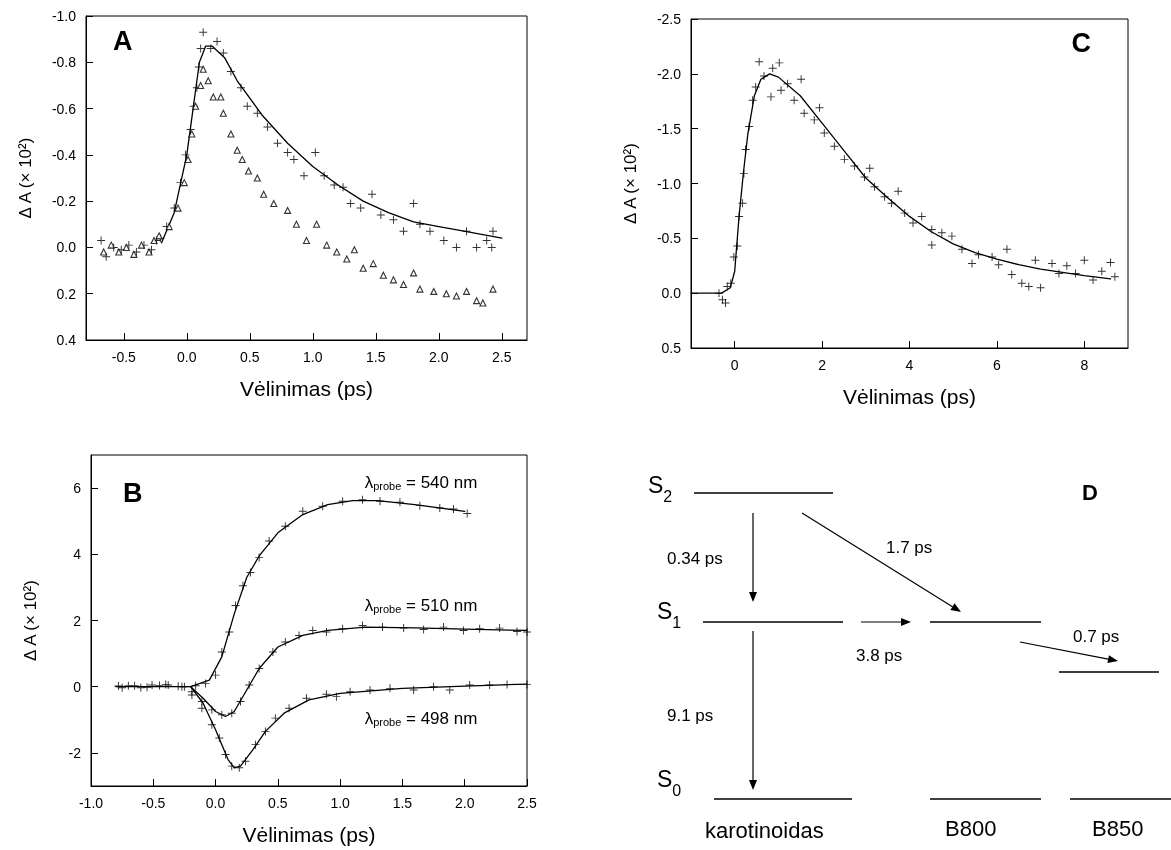 The height and width of the screenshot is (850, 1171). Describe the element at coordinates (909, 365) in the screenshot. I see `x-tick-label: 4` at that location.